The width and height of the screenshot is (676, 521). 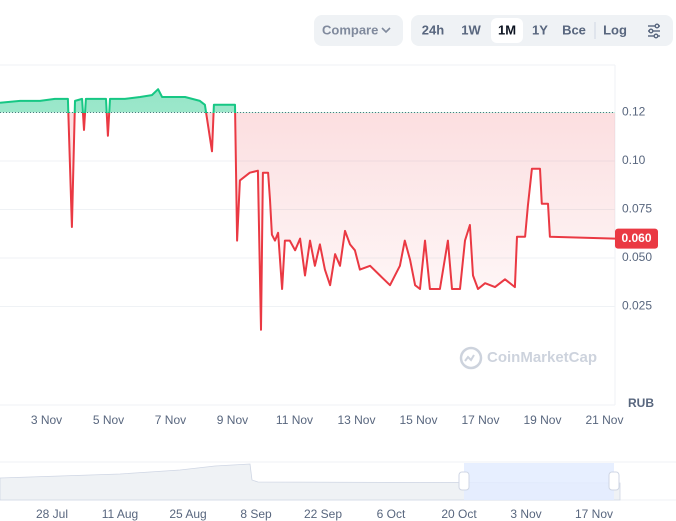 I want to click on range-button: Все, so click(x=574, y=29).